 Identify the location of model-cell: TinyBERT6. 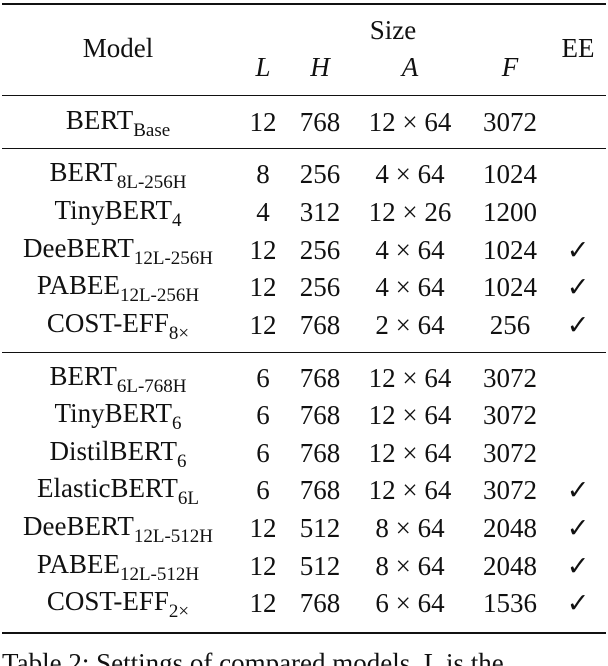
(118, 416).